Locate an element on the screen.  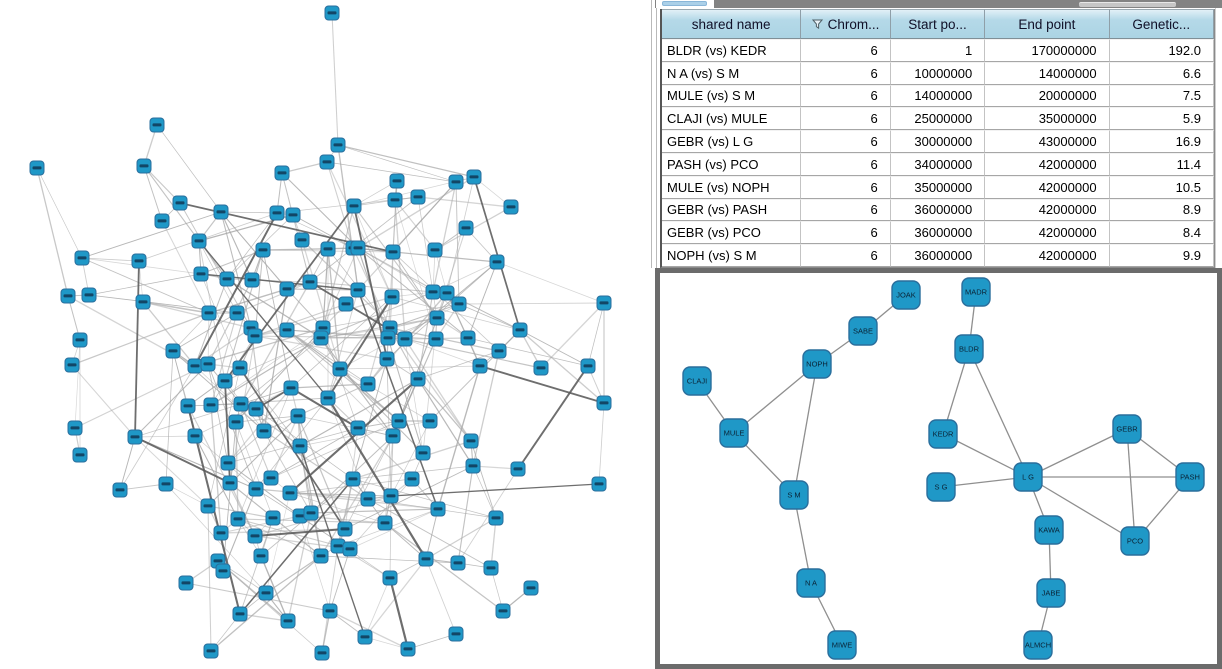
column-header-0: shared name is located at coordinates (732, 24).